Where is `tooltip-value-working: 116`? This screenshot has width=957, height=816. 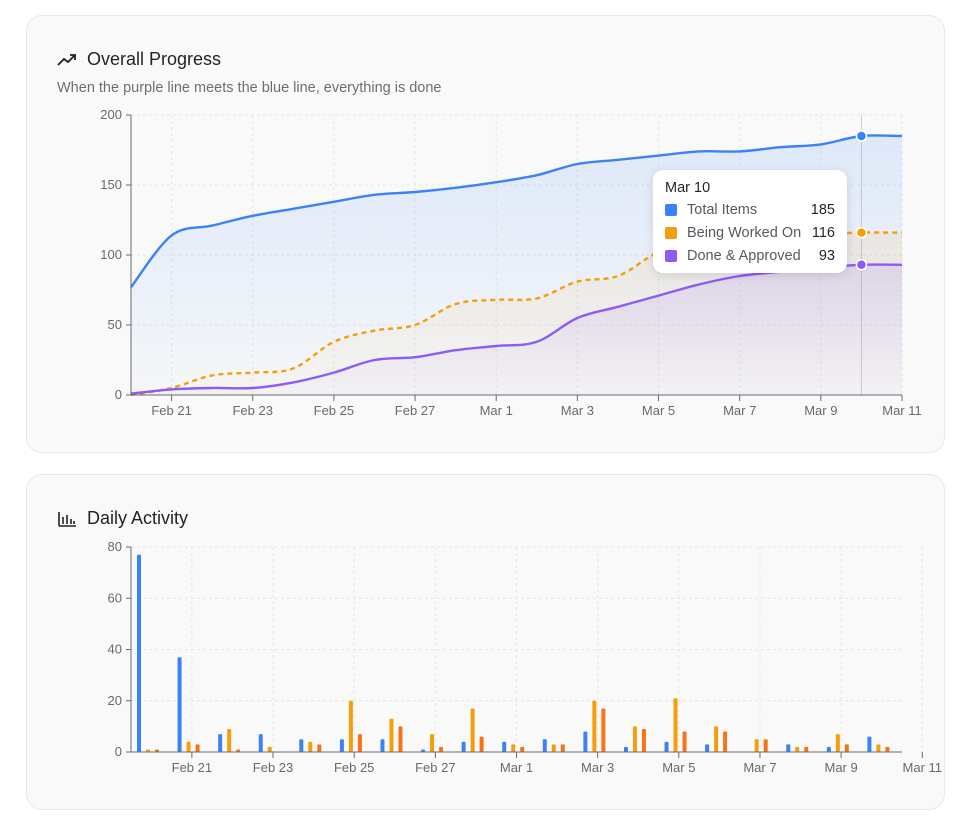 tooltip-value-working: 116 is located at coordinates (823, 233).